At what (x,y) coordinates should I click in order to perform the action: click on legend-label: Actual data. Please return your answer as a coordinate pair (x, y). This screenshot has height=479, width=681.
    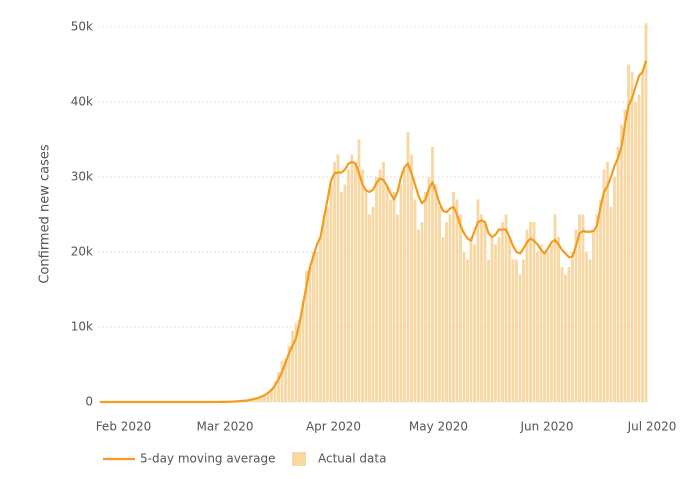
    Looking at the image, I should click on (352, 459).